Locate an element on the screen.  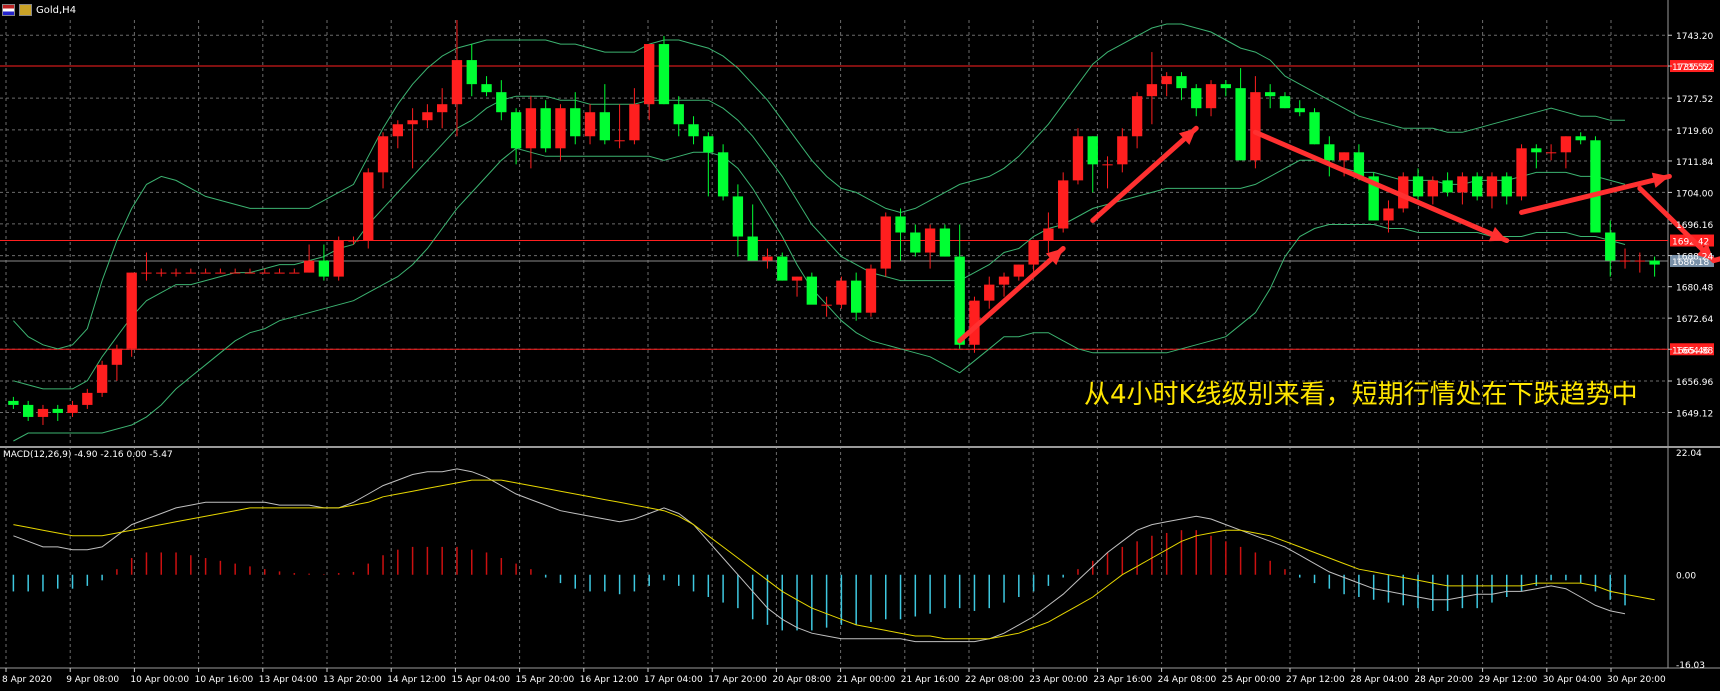
chart-title-bar: Gold,H4 is located at coordinates (39, 10).